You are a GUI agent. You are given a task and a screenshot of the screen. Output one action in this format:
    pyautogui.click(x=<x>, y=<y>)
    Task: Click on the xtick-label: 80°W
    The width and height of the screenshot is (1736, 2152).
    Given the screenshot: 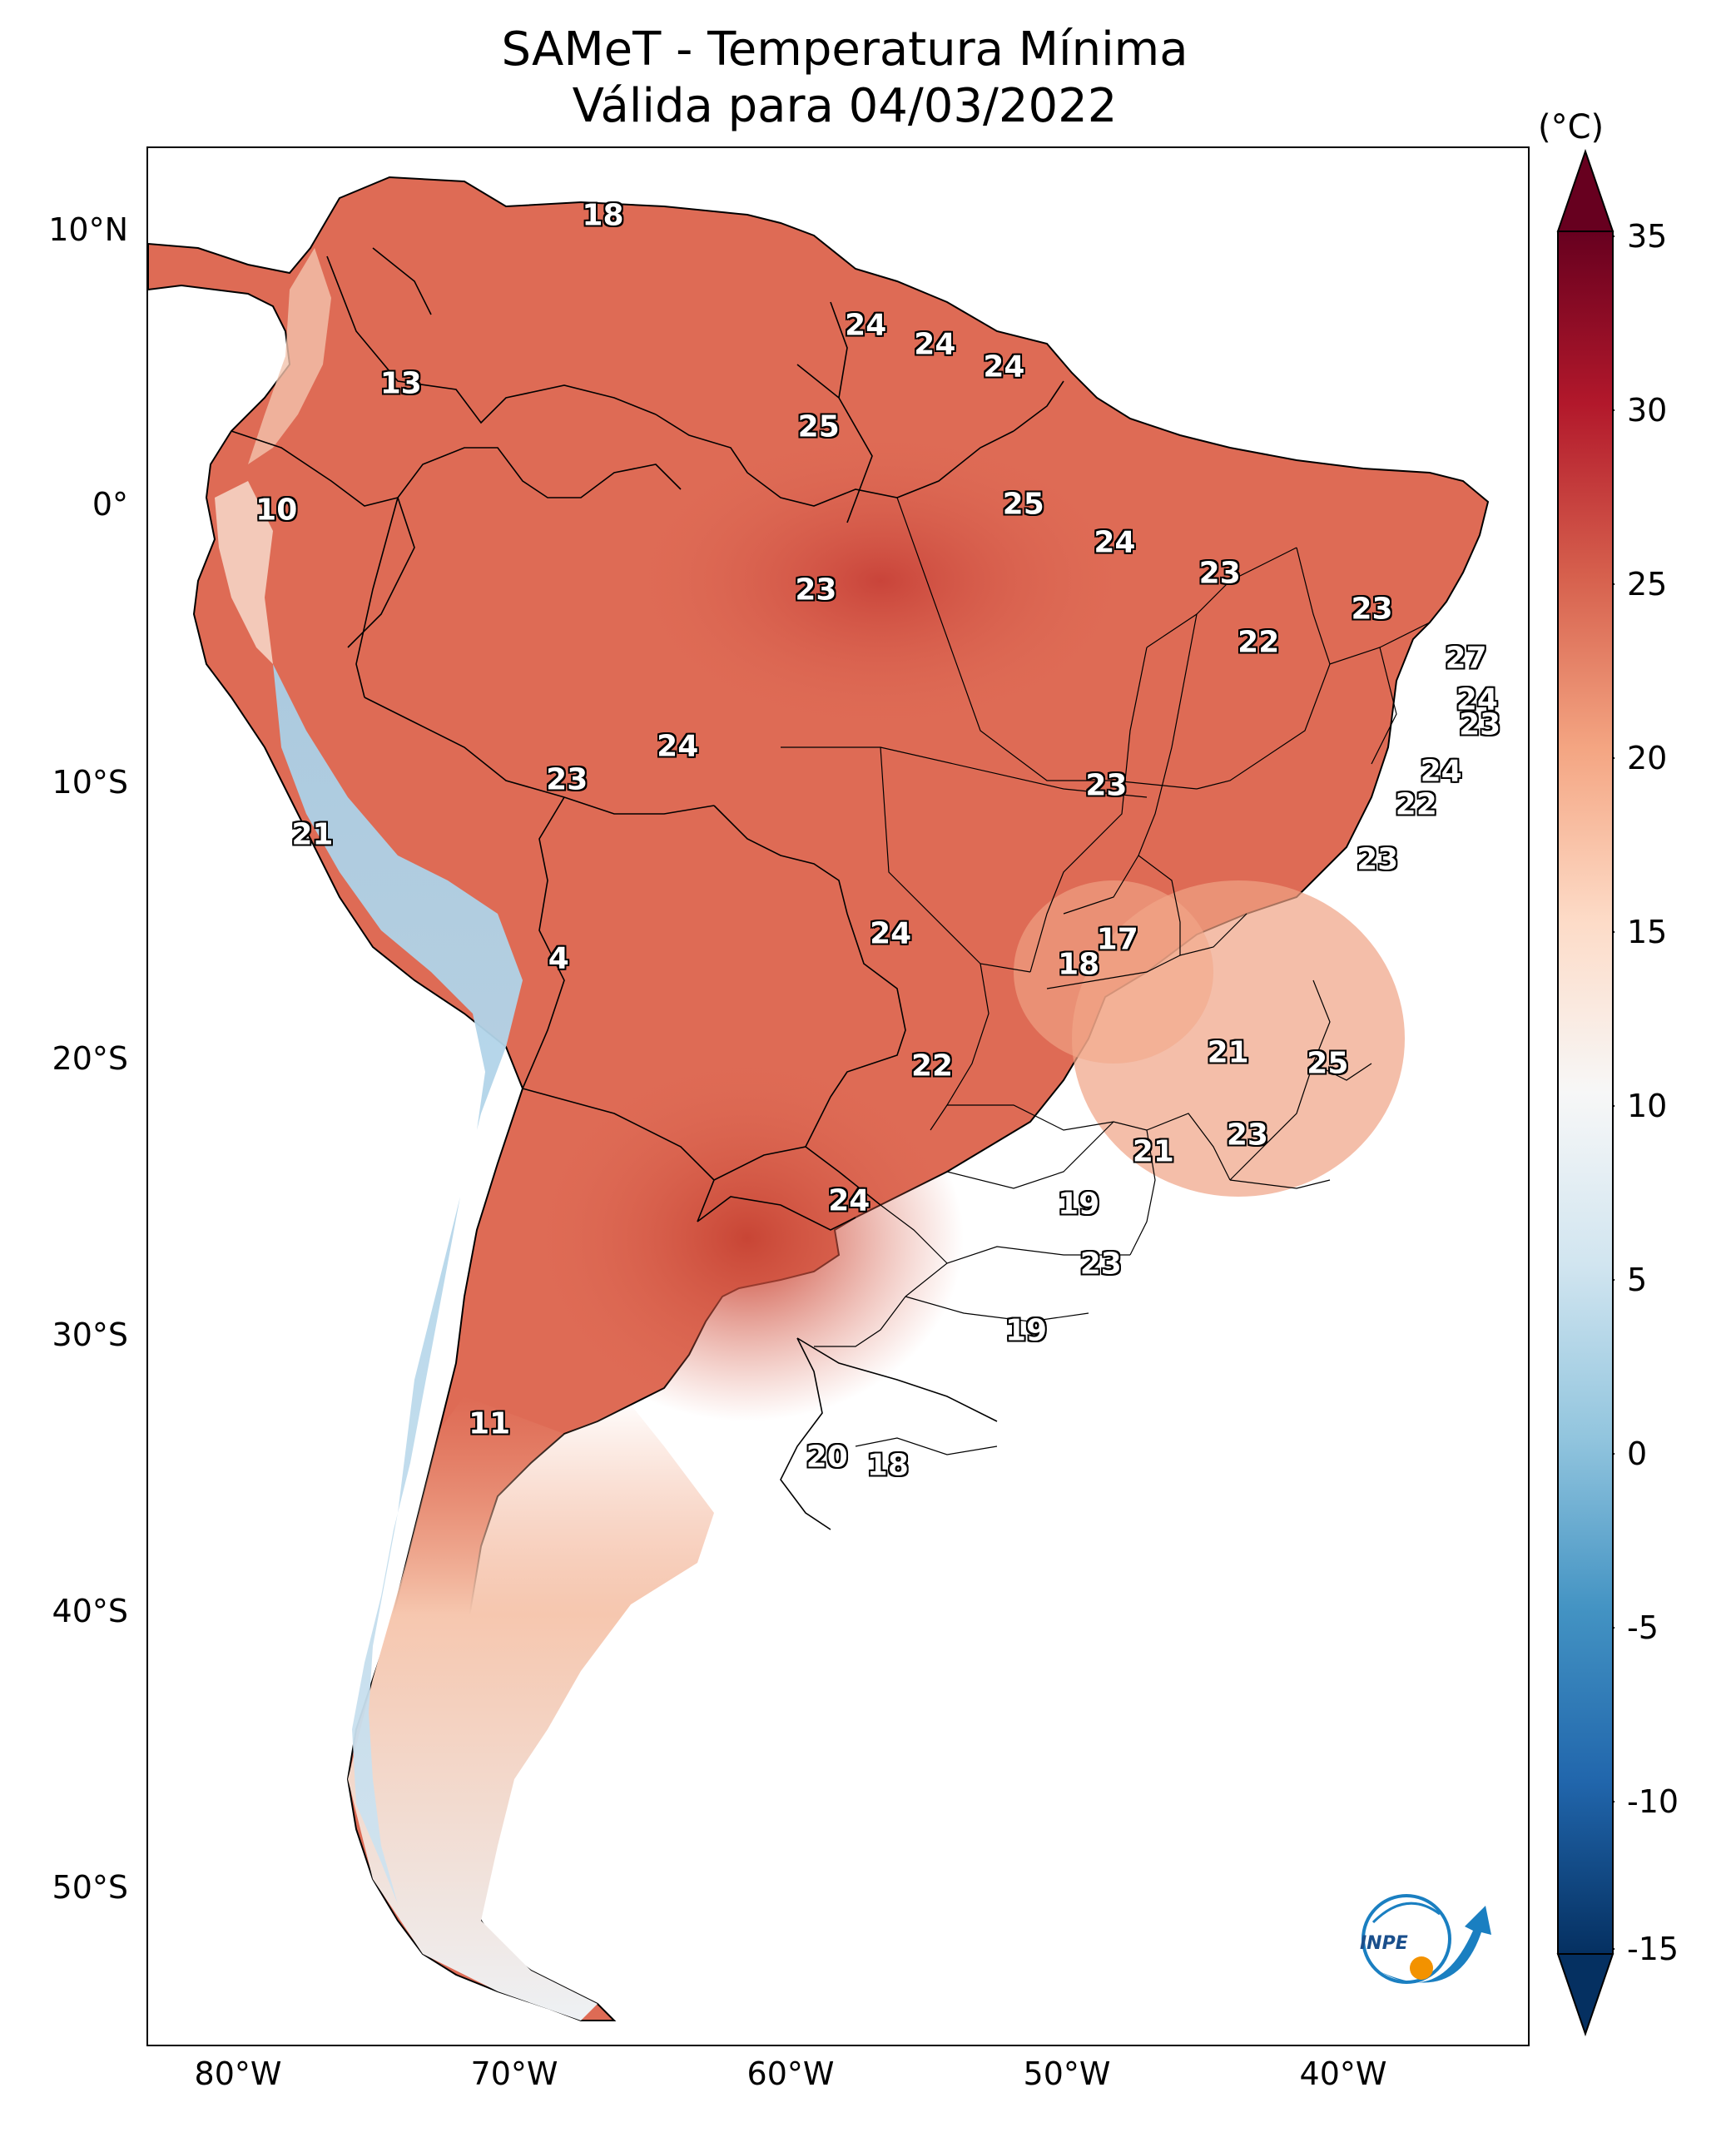 What is the action you would take?
    pyautogui.click(x=238, y=2073)
    